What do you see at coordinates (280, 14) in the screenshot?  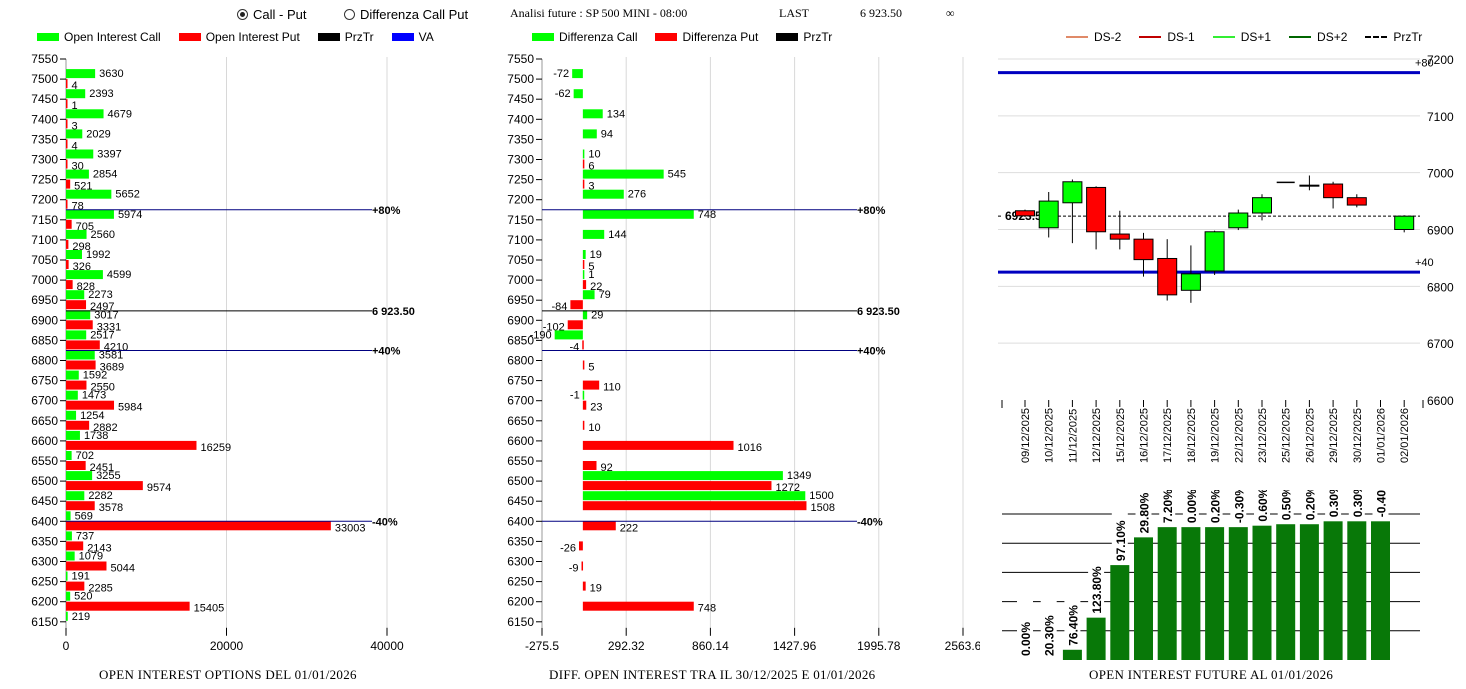 I see `radio-call-put-label: Call - Put` at bounding box center [280, 14].